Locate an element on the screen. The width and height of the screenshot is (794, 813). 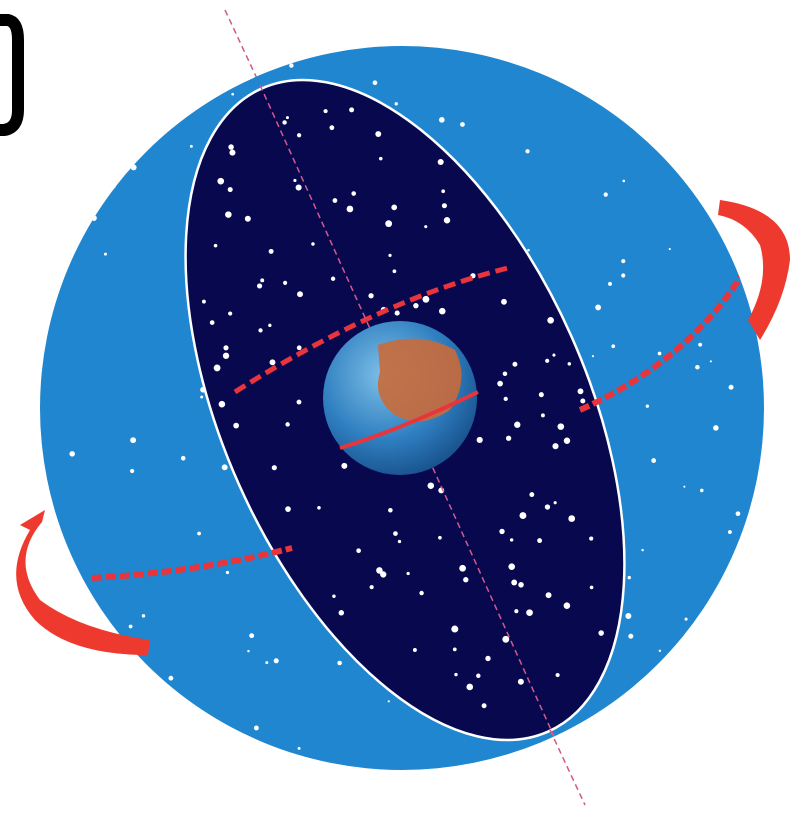
rotation-arrow-left is located at coordinates (83, 582).